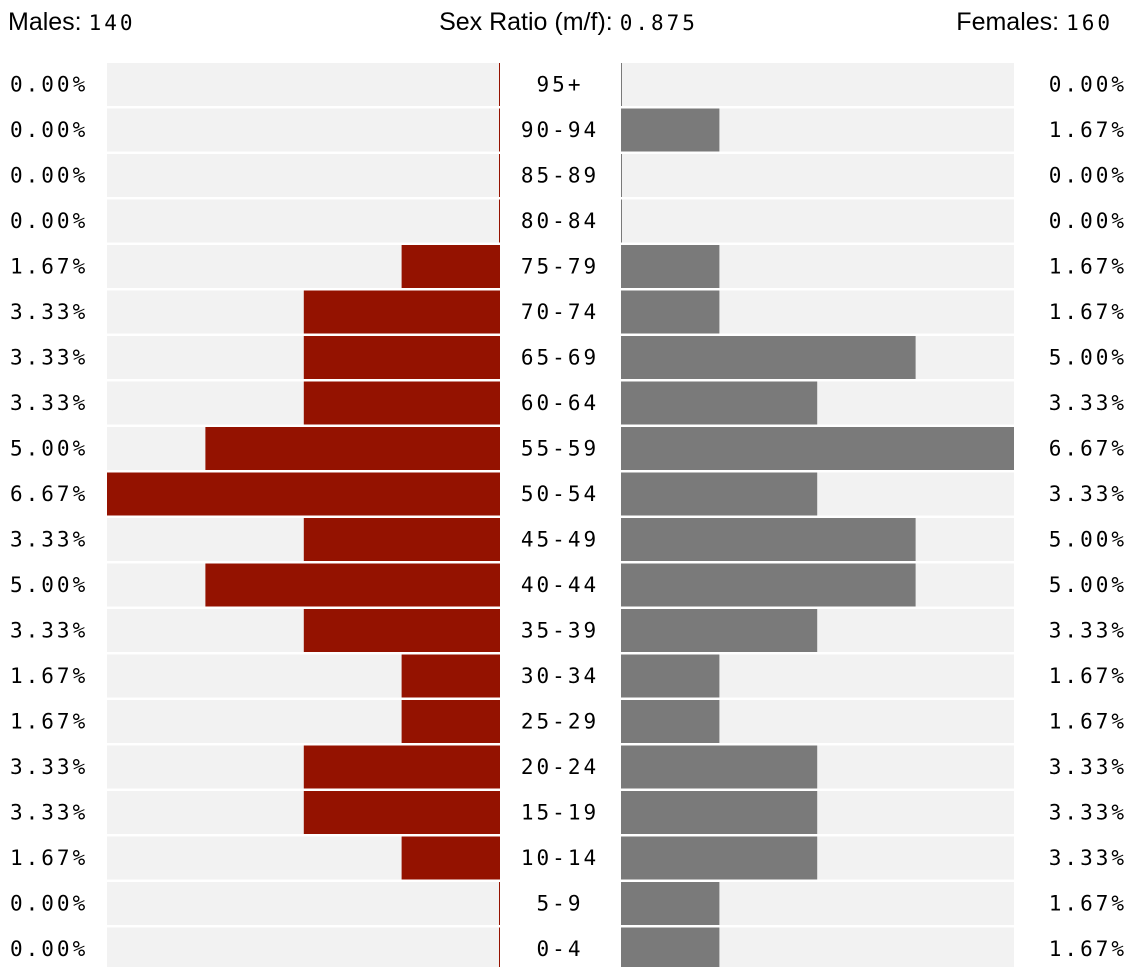 This screenshot has width=1137, height=967. Describe the element at coordinates (560, 449) in the screenshot. I see `age-group-label: 55-59` at that location.